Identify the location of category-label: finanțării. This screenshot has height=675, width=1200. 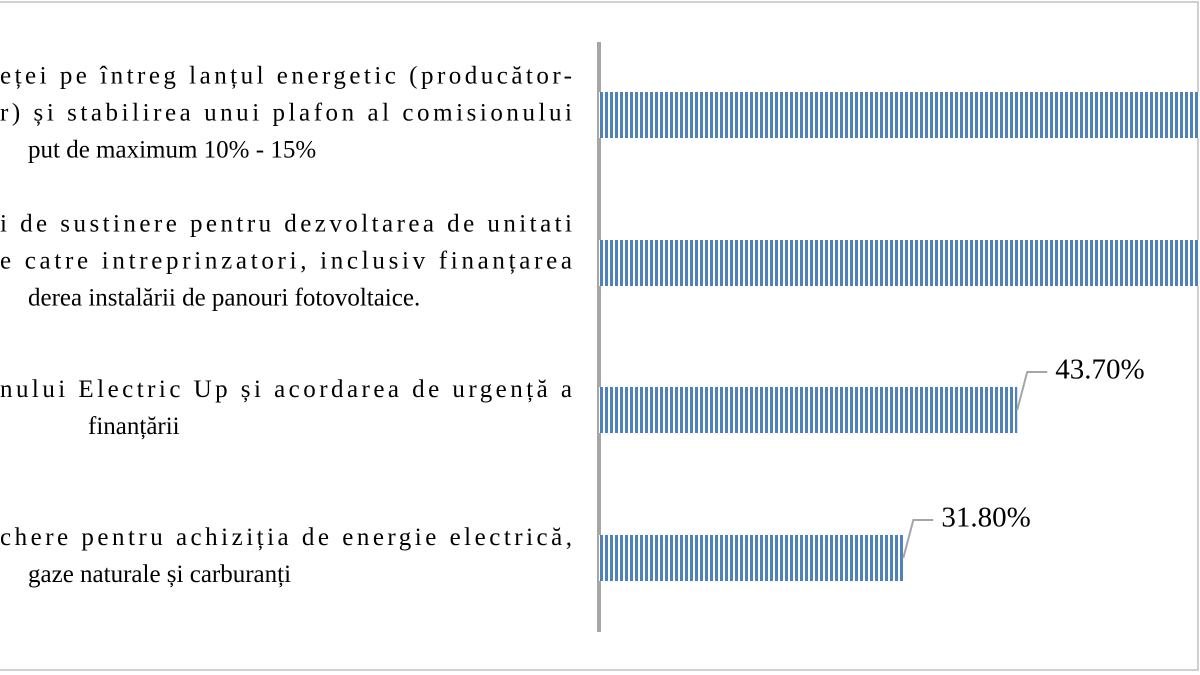
(134, 426).